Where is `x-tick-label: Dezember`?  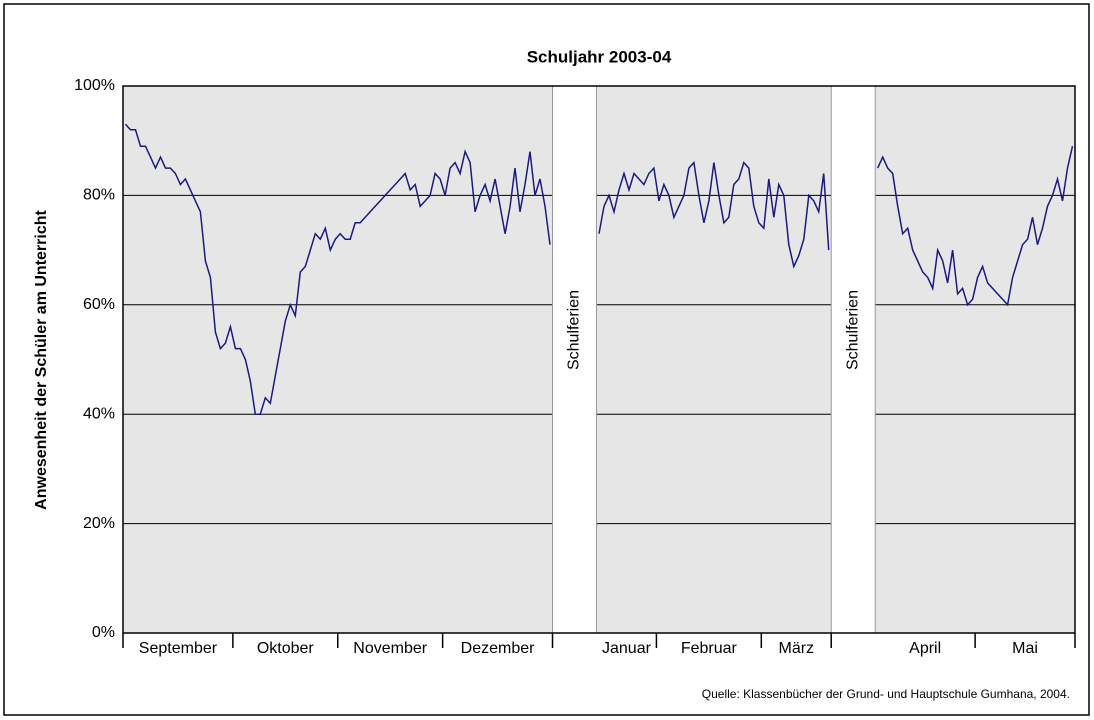
x-tick-label: Dezember is located at coordinates (498, 648).